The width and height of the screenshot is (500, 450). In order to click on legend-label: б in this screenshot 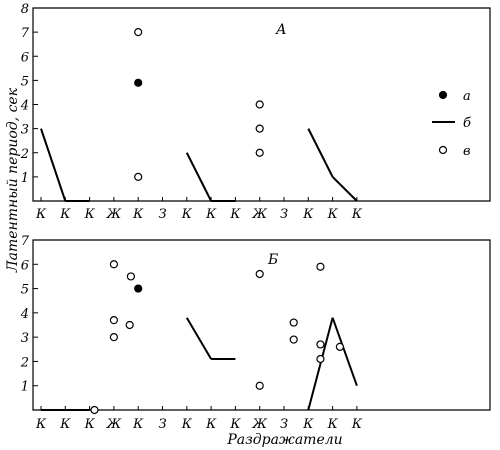, I will do `click(467, 123)`.